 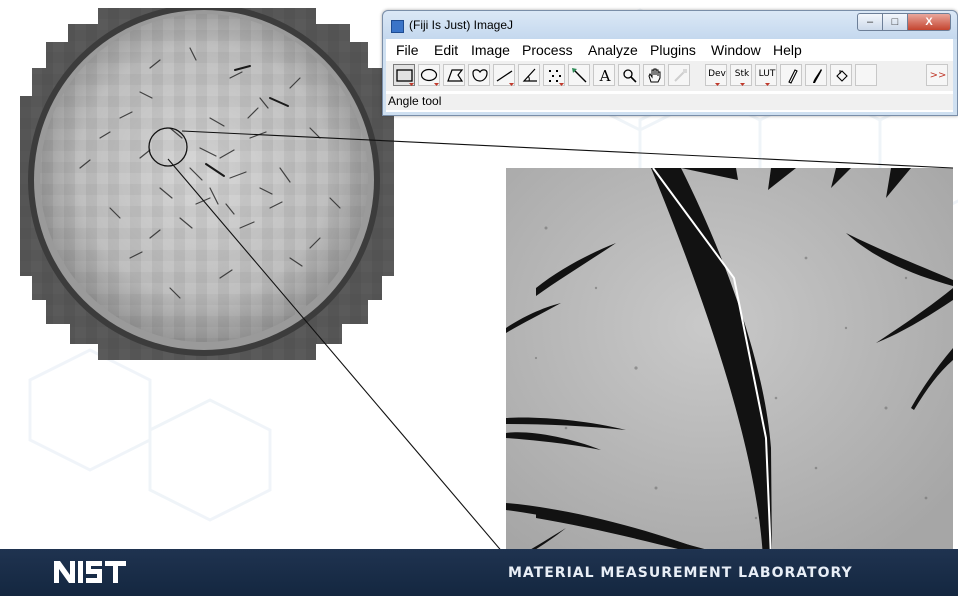 I want to click on menu-process: Process, so click(x=547, y=50).